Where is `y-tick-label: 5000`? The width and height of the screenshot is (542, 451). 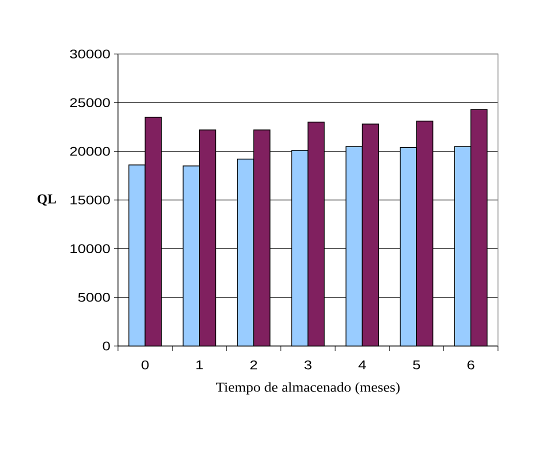
y-tick-label: 5000 is located at coordinates (94, 297).